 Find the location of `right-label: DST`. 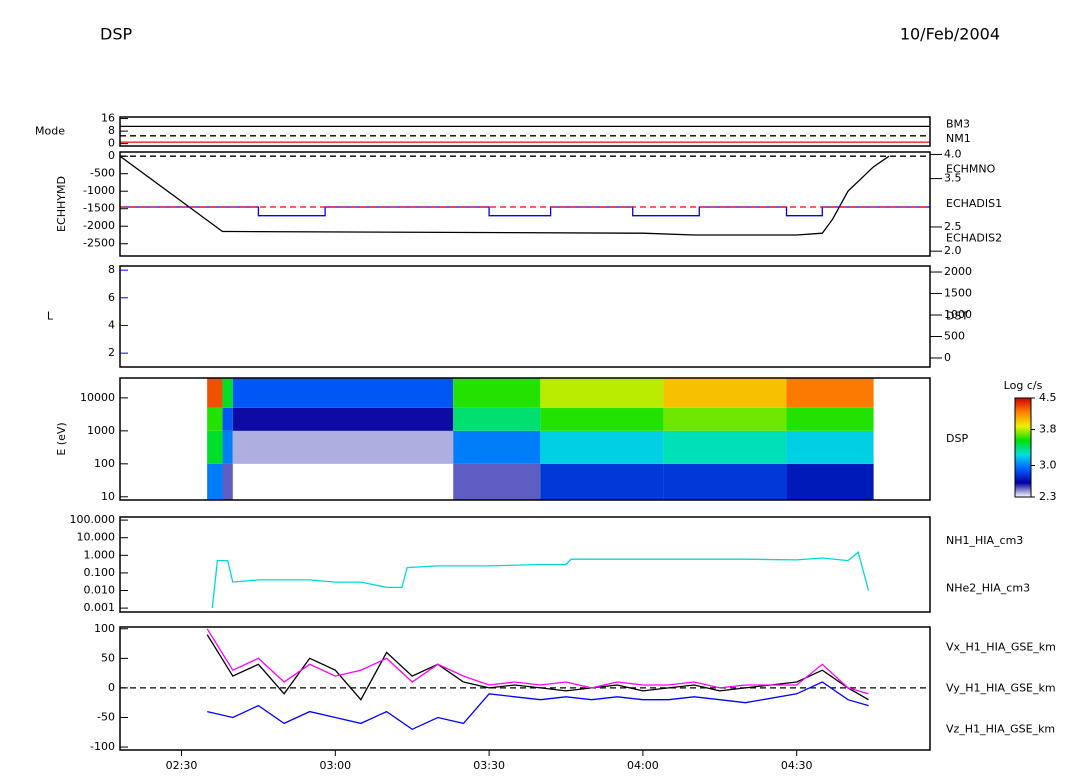

right-label: DST is located at coordinates (957, 316).